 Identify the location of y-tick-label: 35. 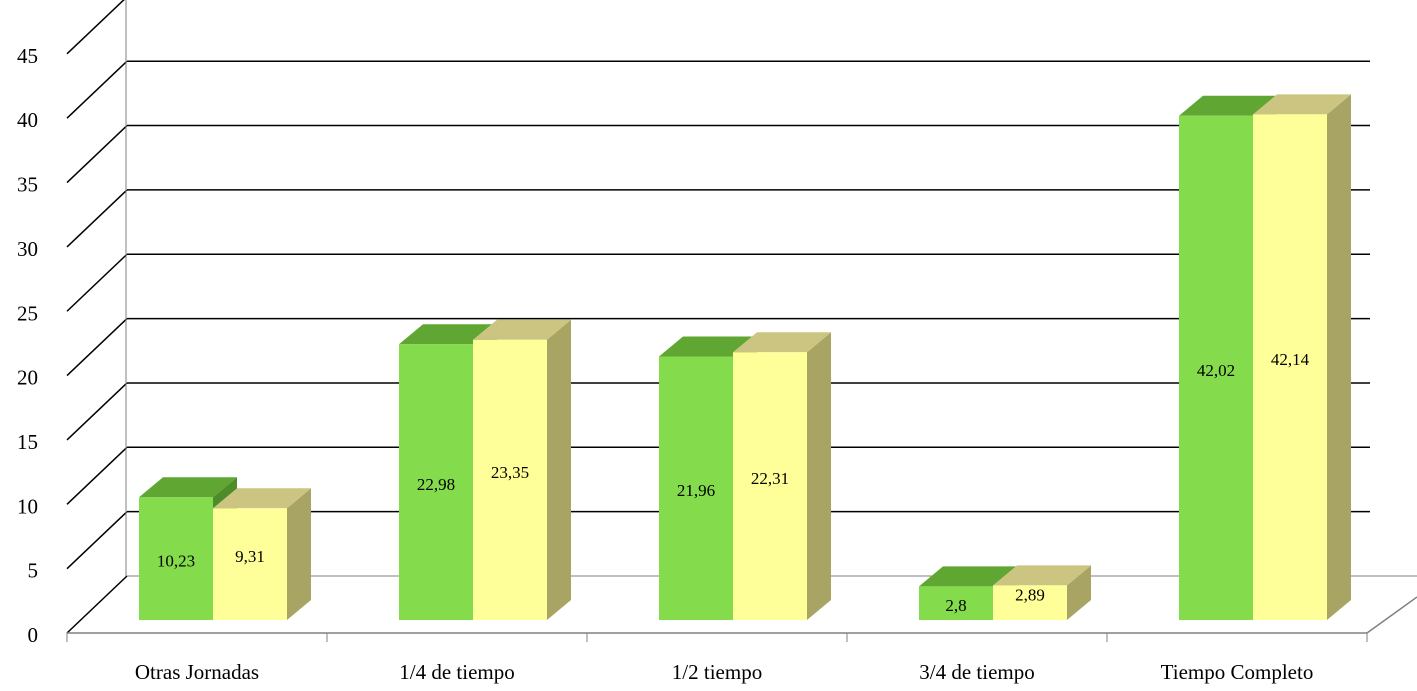
(27, 185).